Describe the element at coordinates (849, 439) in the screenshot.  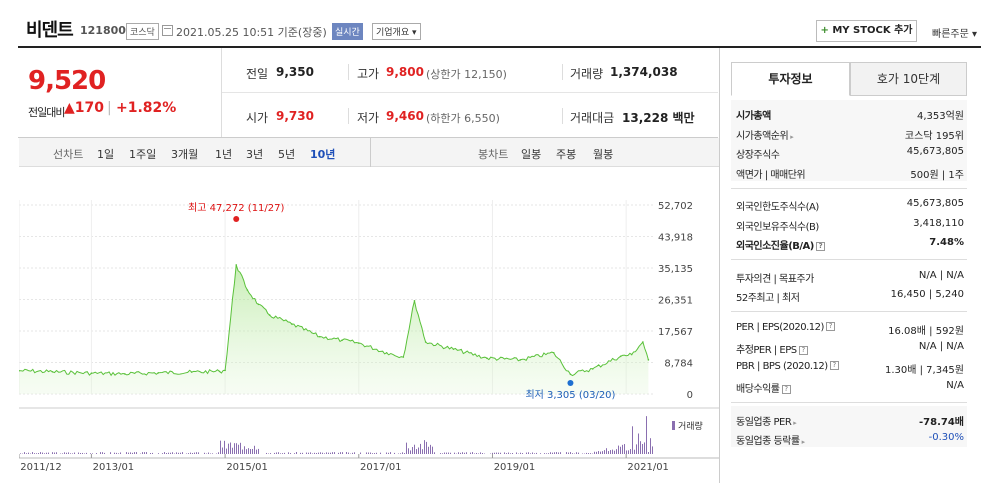
I see `info-row: 동일업종 등락률 ▸ -0.30%` at that location.